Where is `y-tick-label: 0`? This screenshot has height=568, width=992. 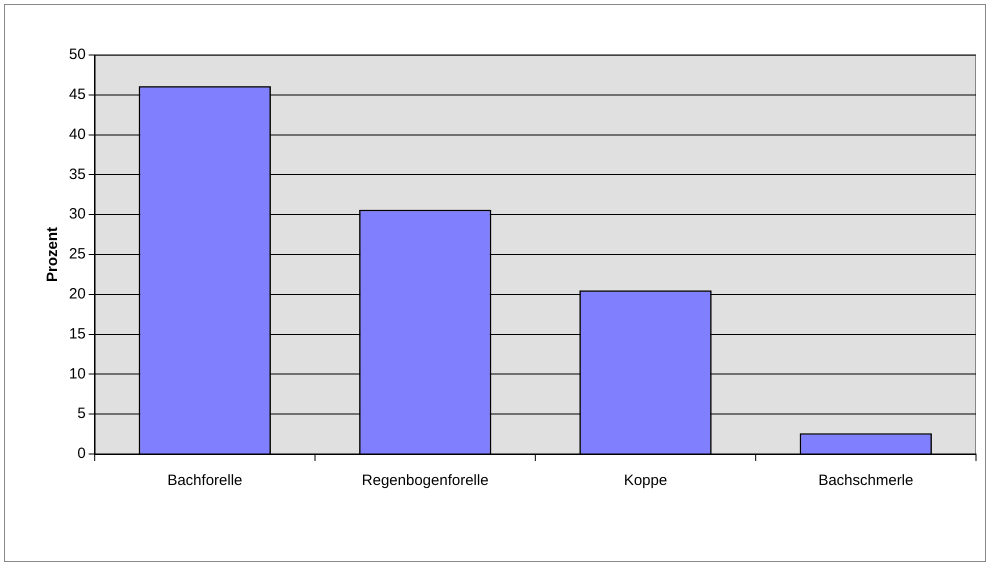
y-tick-label: 0 is located at coordinates (81, 453).